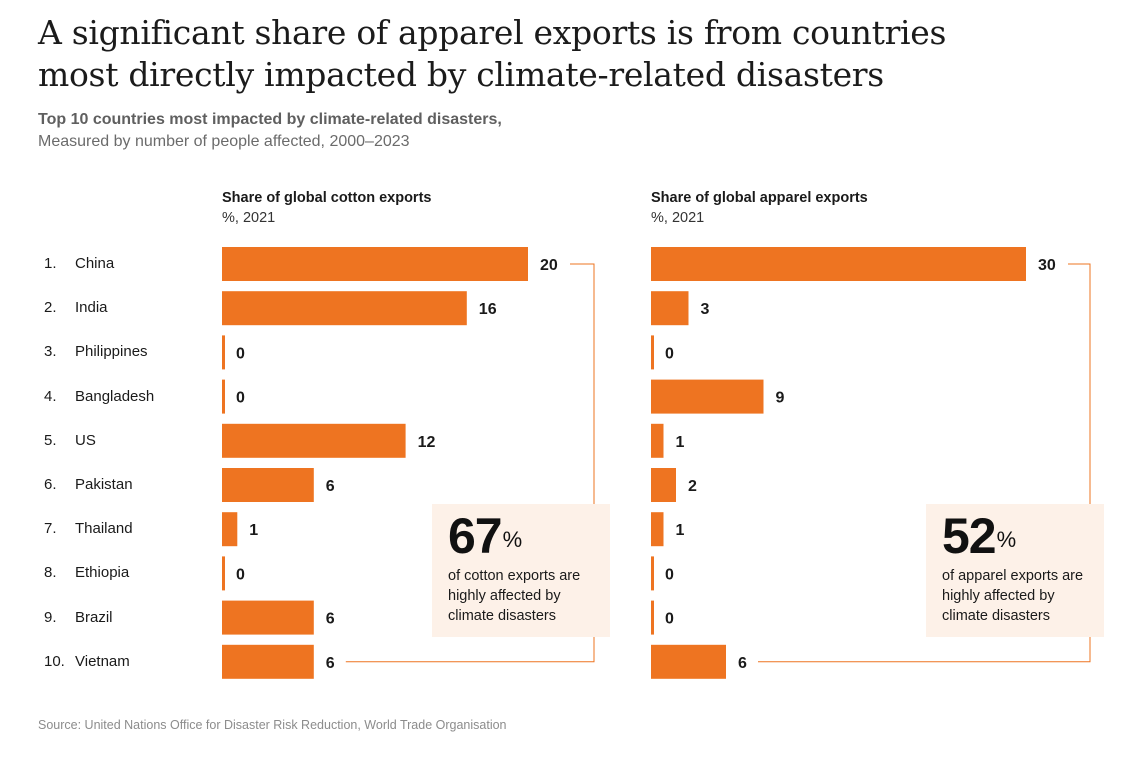 The height and width of the screenshot is (764, 1140). I want to click on apparel-value-label: 9, so click(780, 398).